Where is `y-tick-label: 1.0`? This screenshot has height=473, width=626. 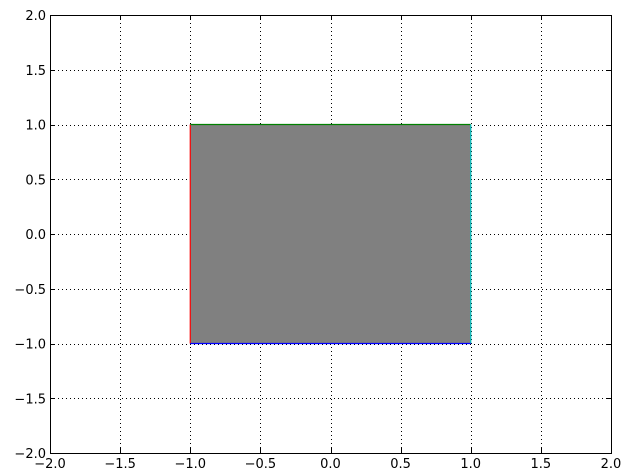
y-tick-label: 1.0 is located at coordinates (35, 126).